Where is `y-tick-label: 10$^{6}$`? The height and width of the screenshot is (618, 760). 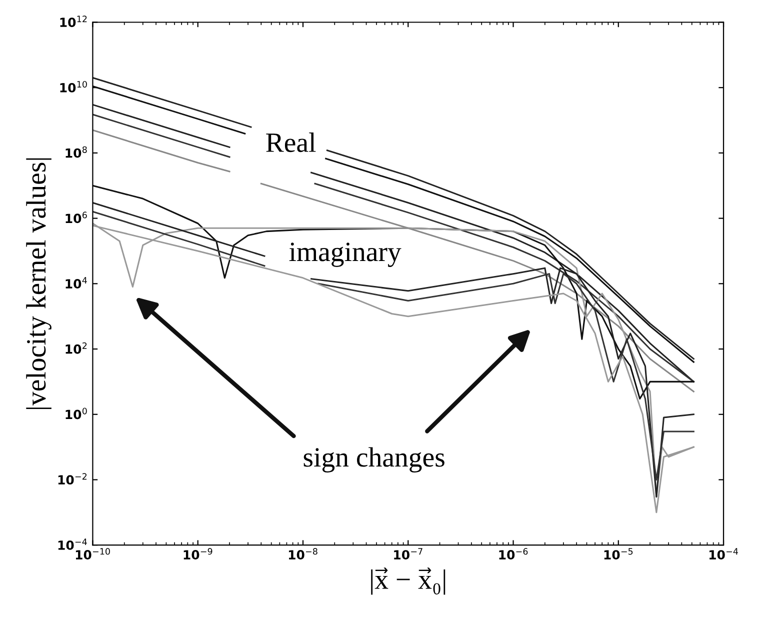
y-tick-label: 10$^{6}$ is located at coordinates (76, 218).